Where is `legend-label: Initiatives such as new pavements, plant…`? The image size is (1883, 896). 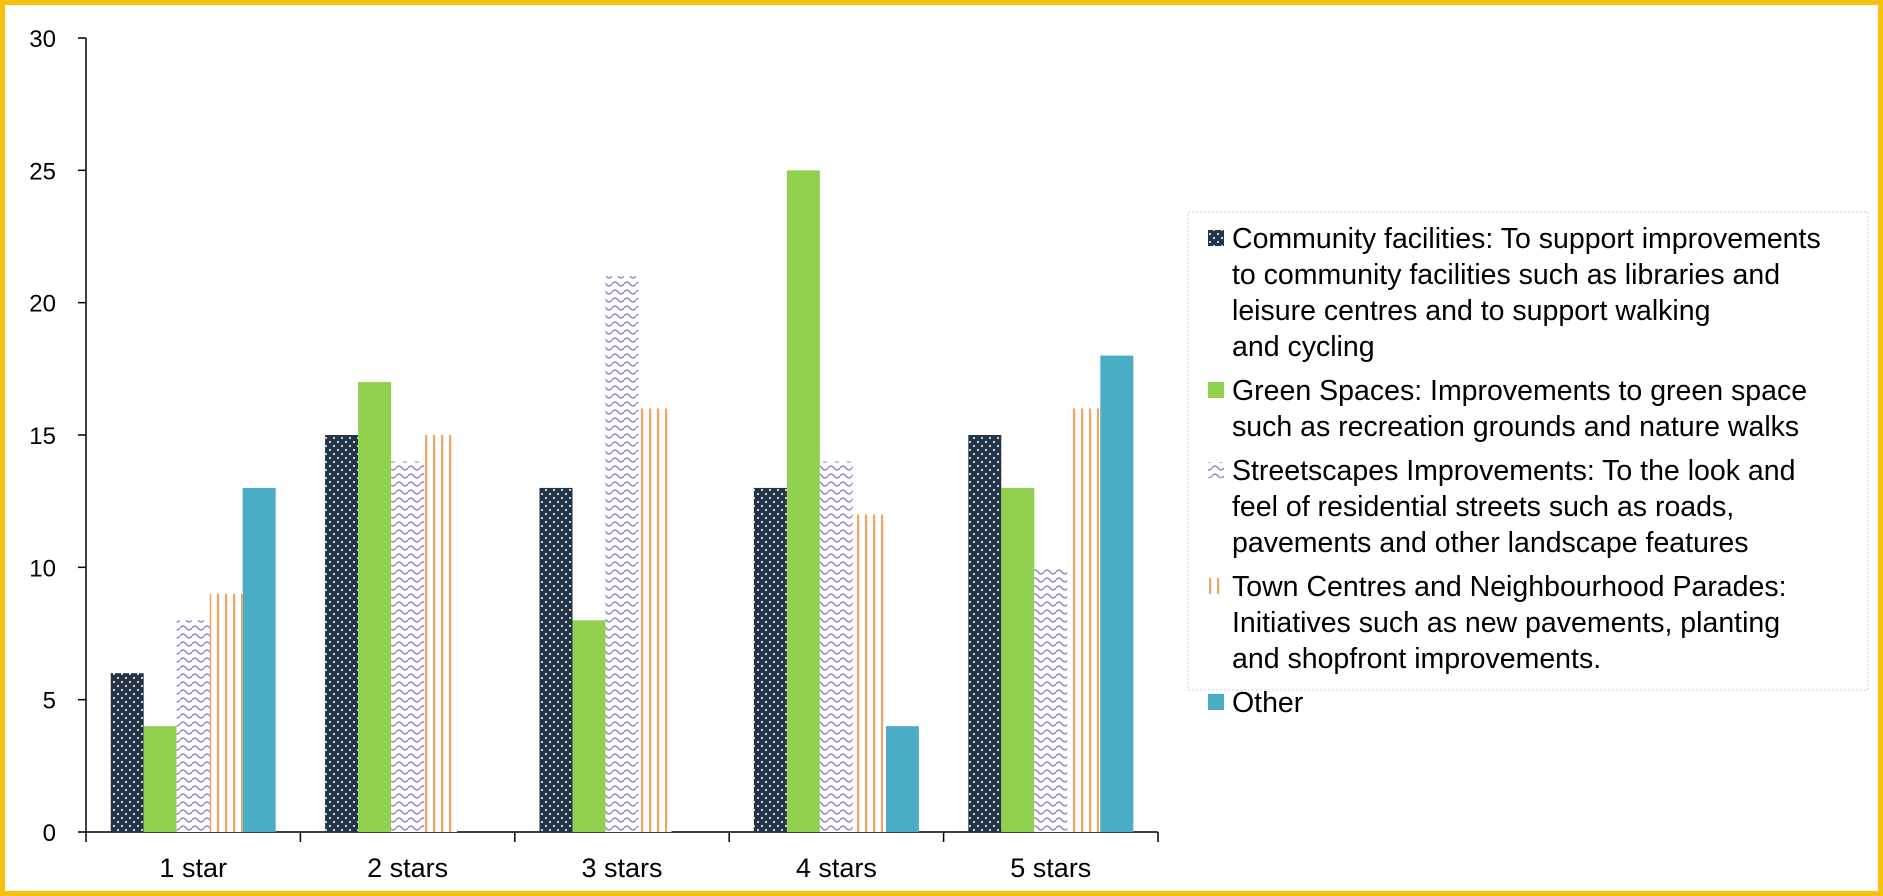
legend-label: Initiatives such as new pavements, plant… is located at coordinates (1506, 623).